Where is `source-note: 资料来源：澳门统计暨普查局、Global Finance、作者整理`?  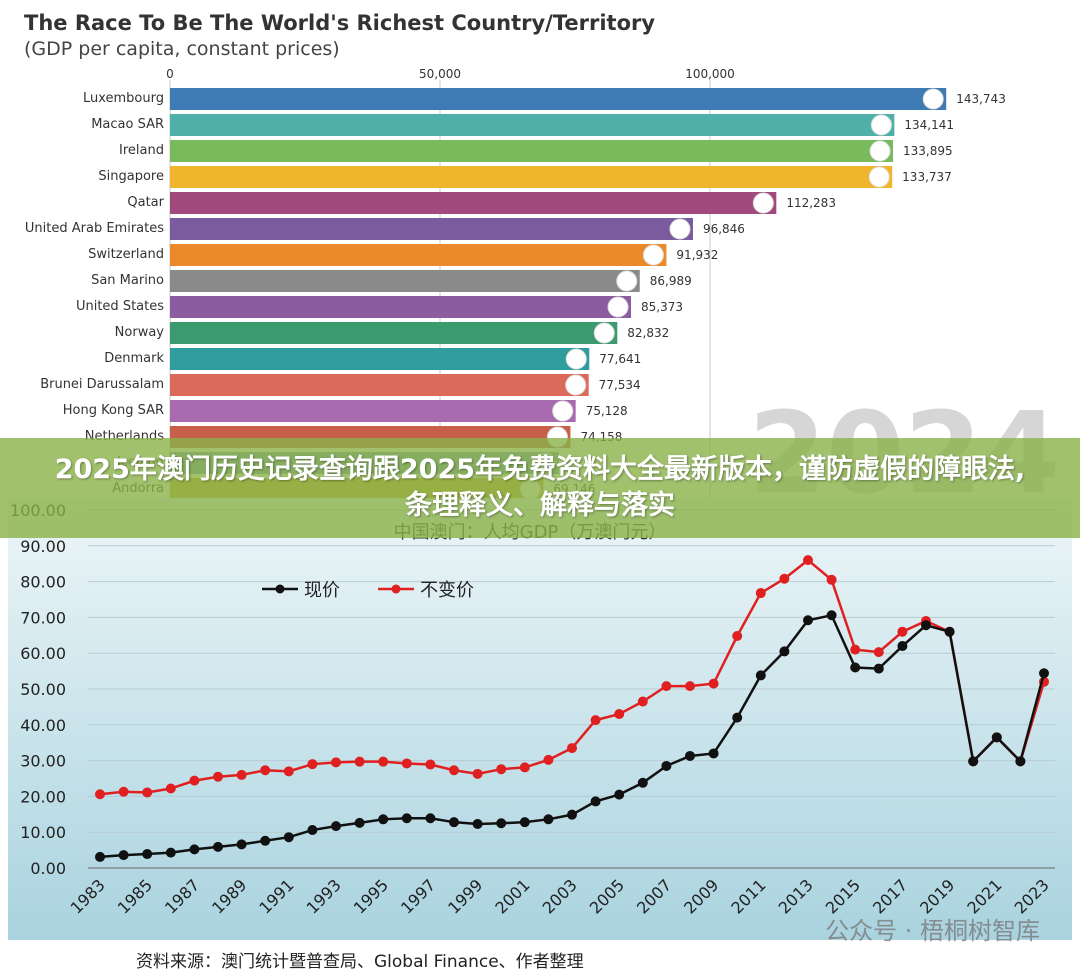
source-note: 资料来源：澳门统计暨普查局、Global Finance、作者整理 is located at coordinates (360, 962).